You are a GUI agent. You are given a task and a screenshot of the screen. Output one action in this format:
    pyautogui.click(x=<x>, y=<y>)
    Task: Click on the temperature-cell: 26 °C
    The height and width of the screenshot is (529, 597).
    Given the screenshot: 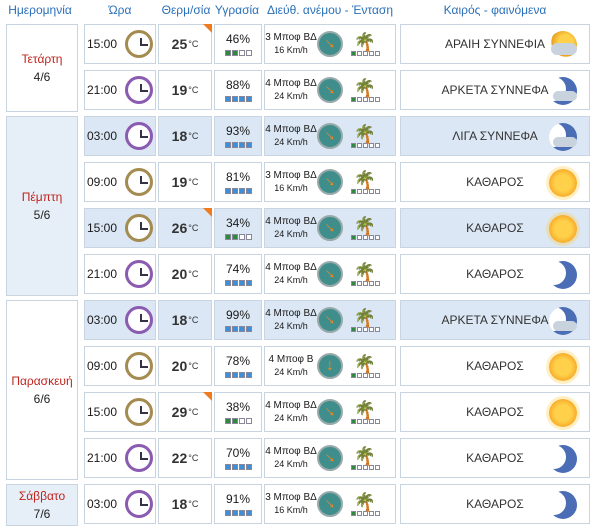 What is the action you would take?
    pyautogui.click(x=185, y=228)
    